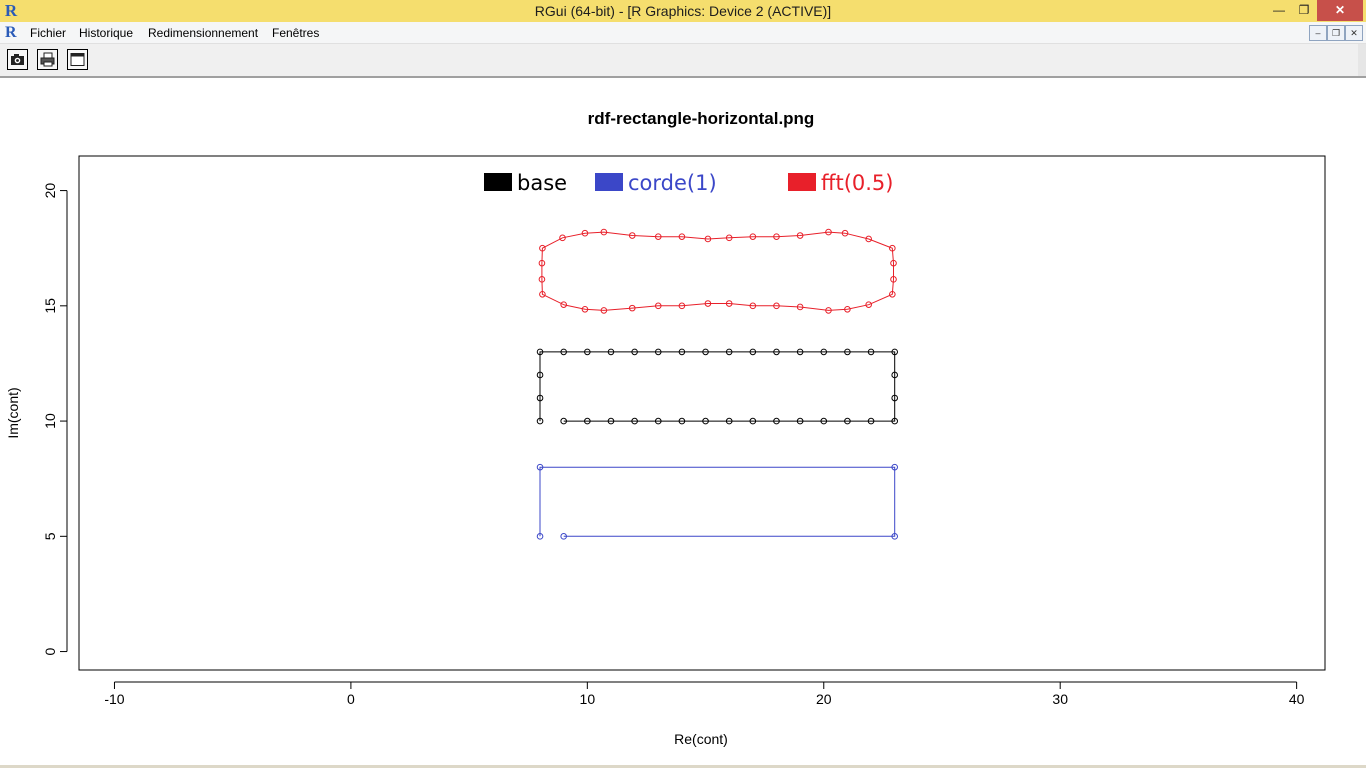  I want to click on x-tick-label: 40, so click(1297, 699).